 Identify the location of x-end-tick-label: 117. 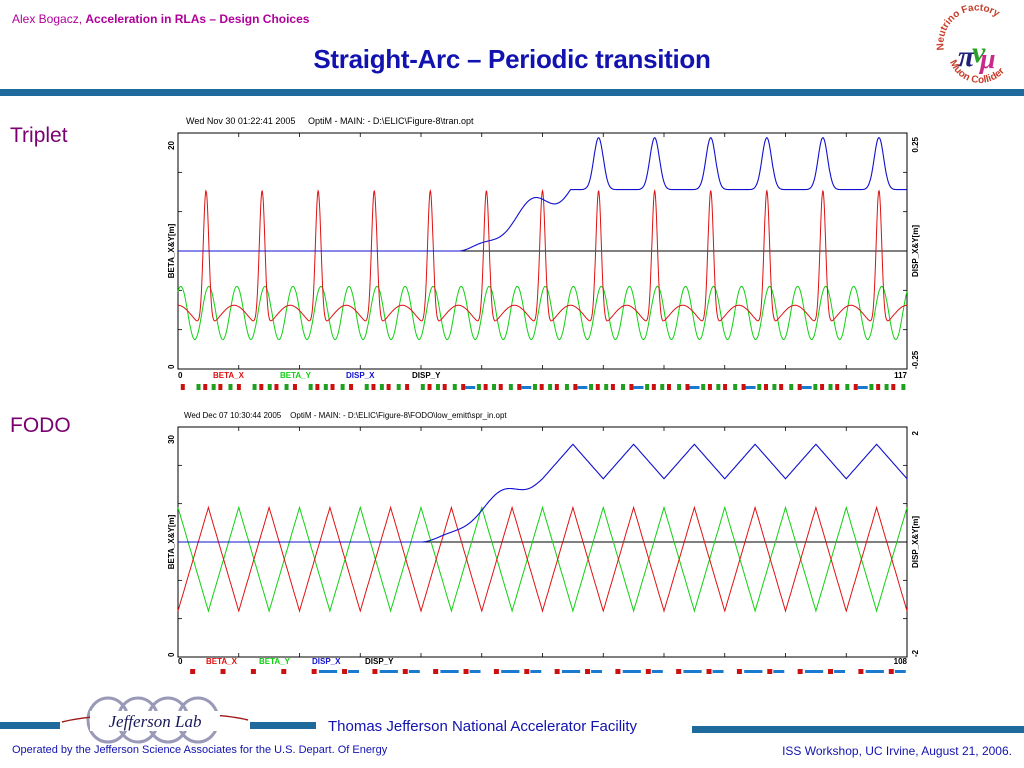
(900, 375).